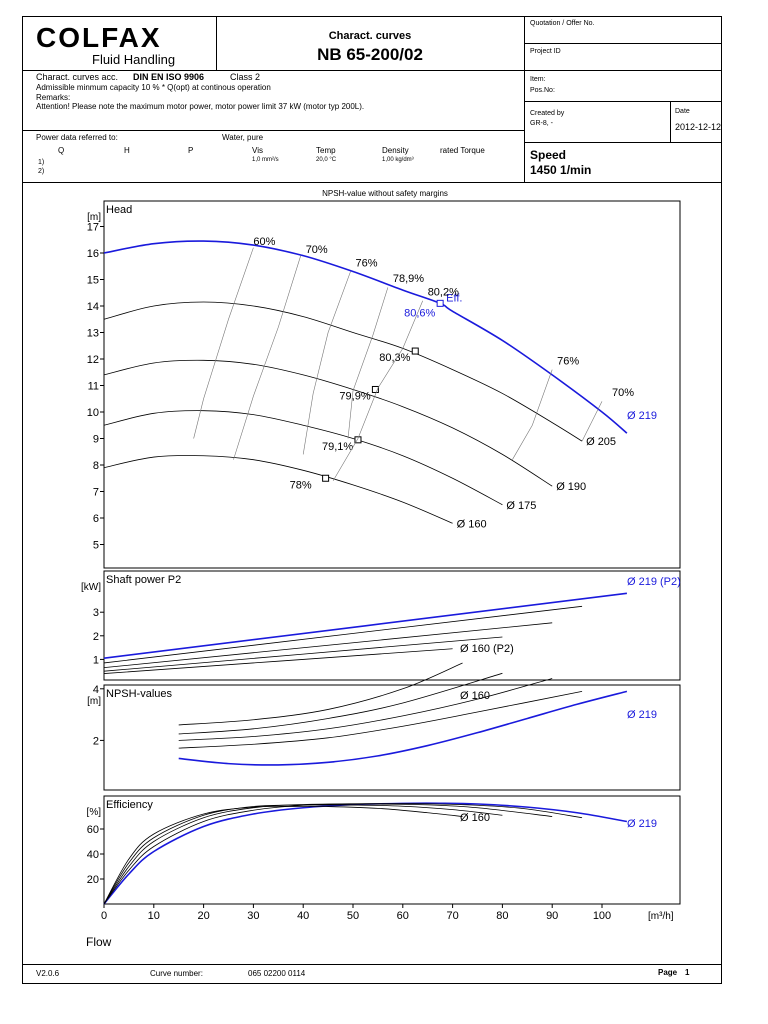  What do you see at coordinates (99, 942) in the screenshot?
I see `x-axis-title: Flow` at bounding box center [99, 942].